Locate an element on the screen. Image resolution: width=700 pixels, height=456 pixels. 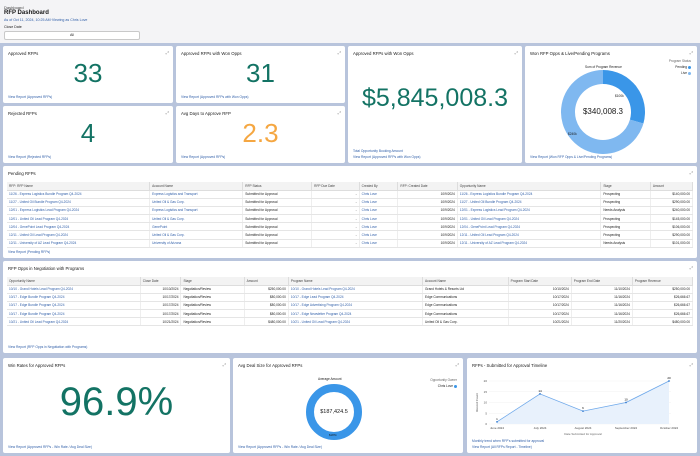
table-cell-link: 10/17 - Edge Lead Program Q4-2024 is located at coordinates (356, 297).